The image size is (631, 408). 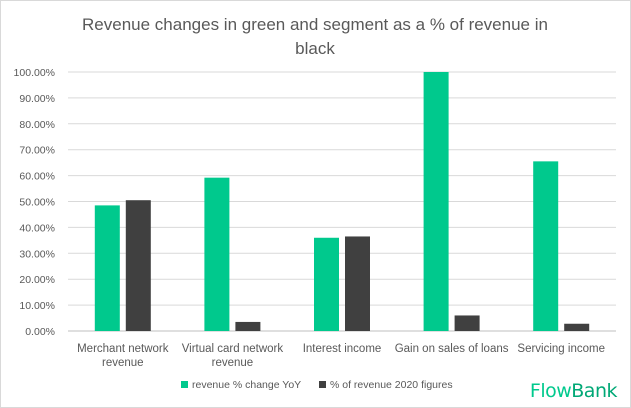 What do you see at coordinates (342, 349) in the screenshot?
I see `x-tick-label-3: Interest income` at bounding box center [342, 349].